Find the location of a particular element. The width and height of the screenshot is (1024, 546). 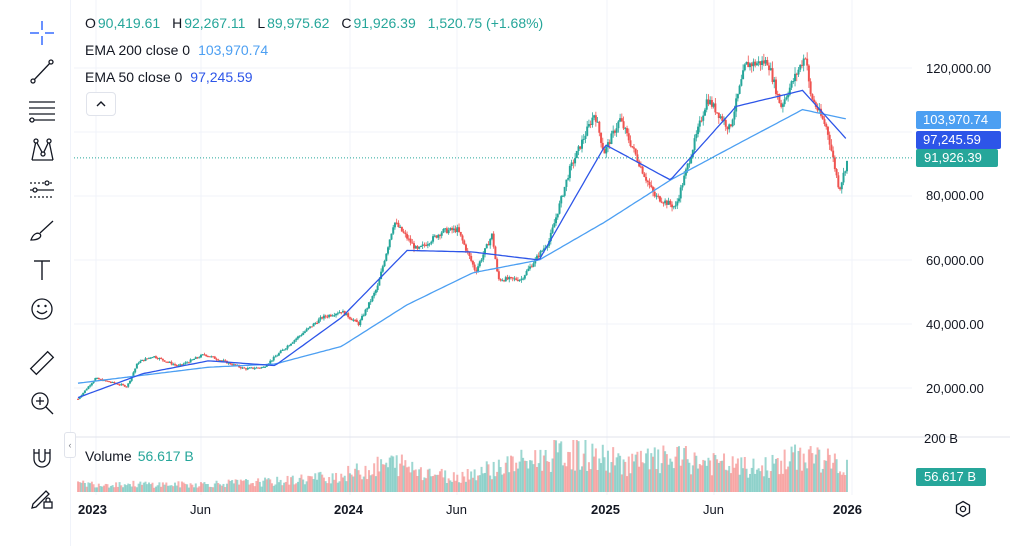

ema50-legend: EMA 50 close 0 97,245.59 is located at coordinates (170, 77).